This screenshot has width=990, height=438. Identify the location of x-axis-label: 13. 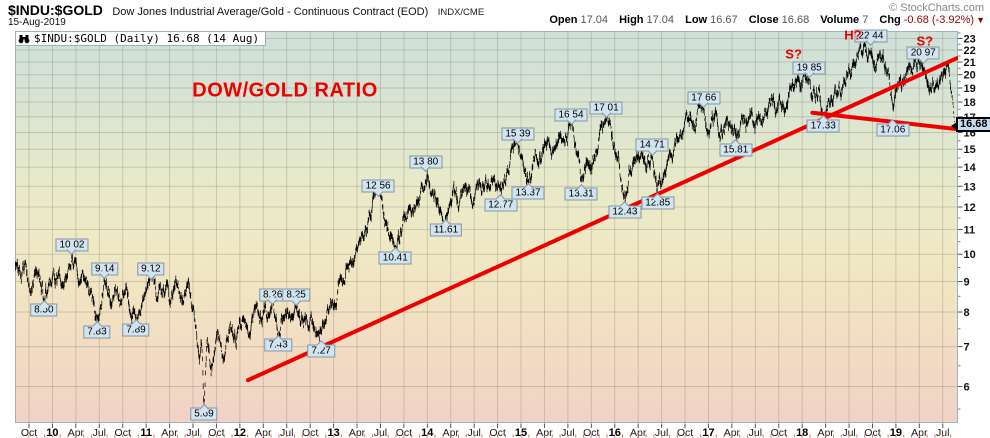
(333, 432).